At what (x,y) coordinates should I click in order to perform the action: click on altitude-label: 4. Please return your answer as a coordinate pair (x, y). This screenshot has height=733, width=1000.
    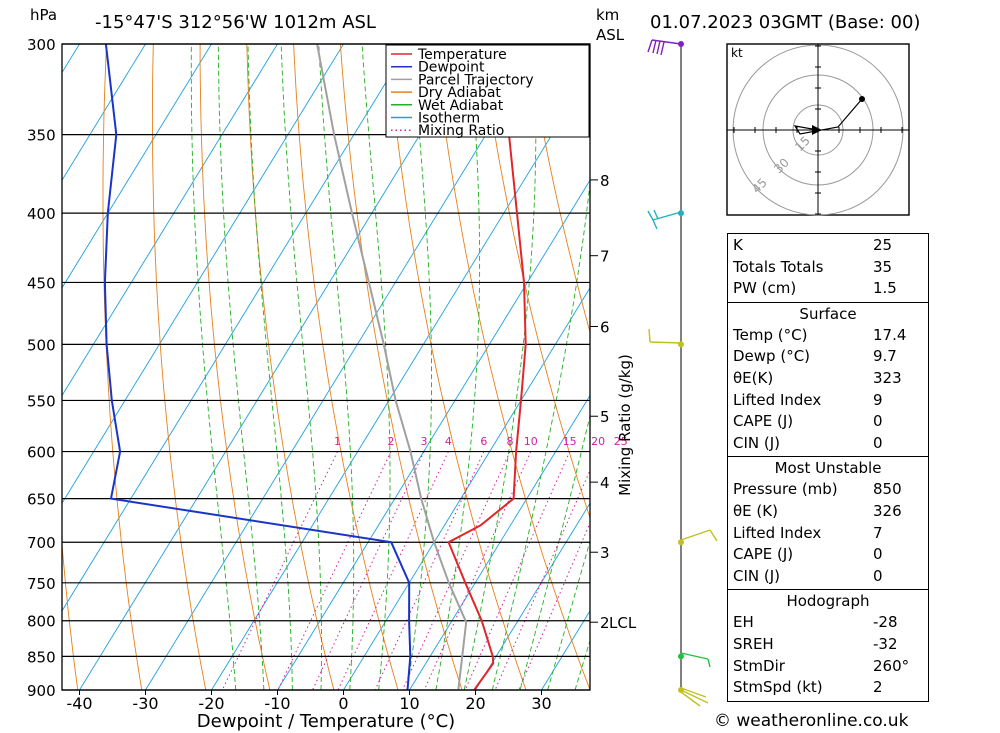
    Looking at the image, I should click on (605, 483).